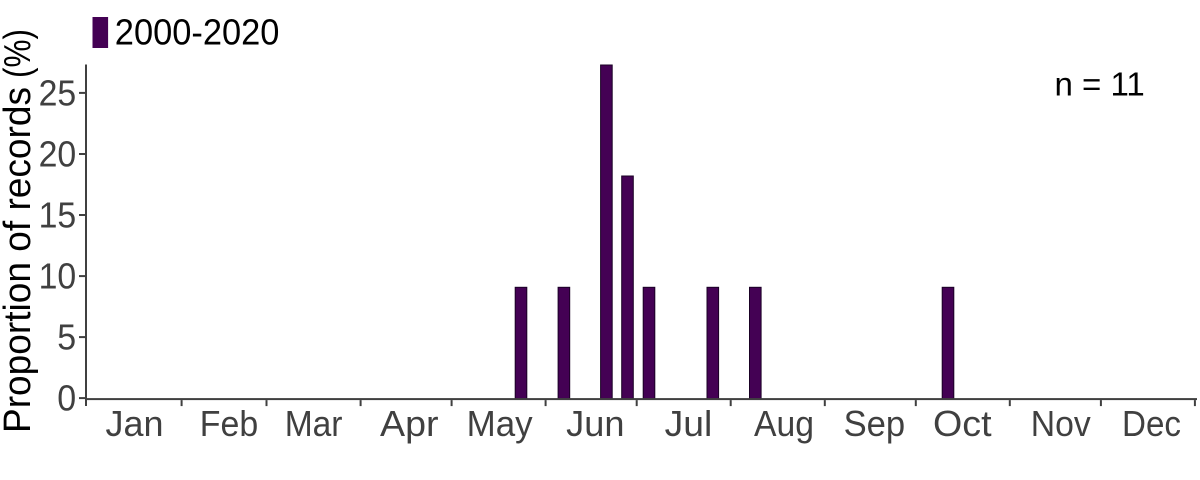  Describe the element at coordinates (409, 423) in the screenshot. I see `svg-text: Apr` at that location.